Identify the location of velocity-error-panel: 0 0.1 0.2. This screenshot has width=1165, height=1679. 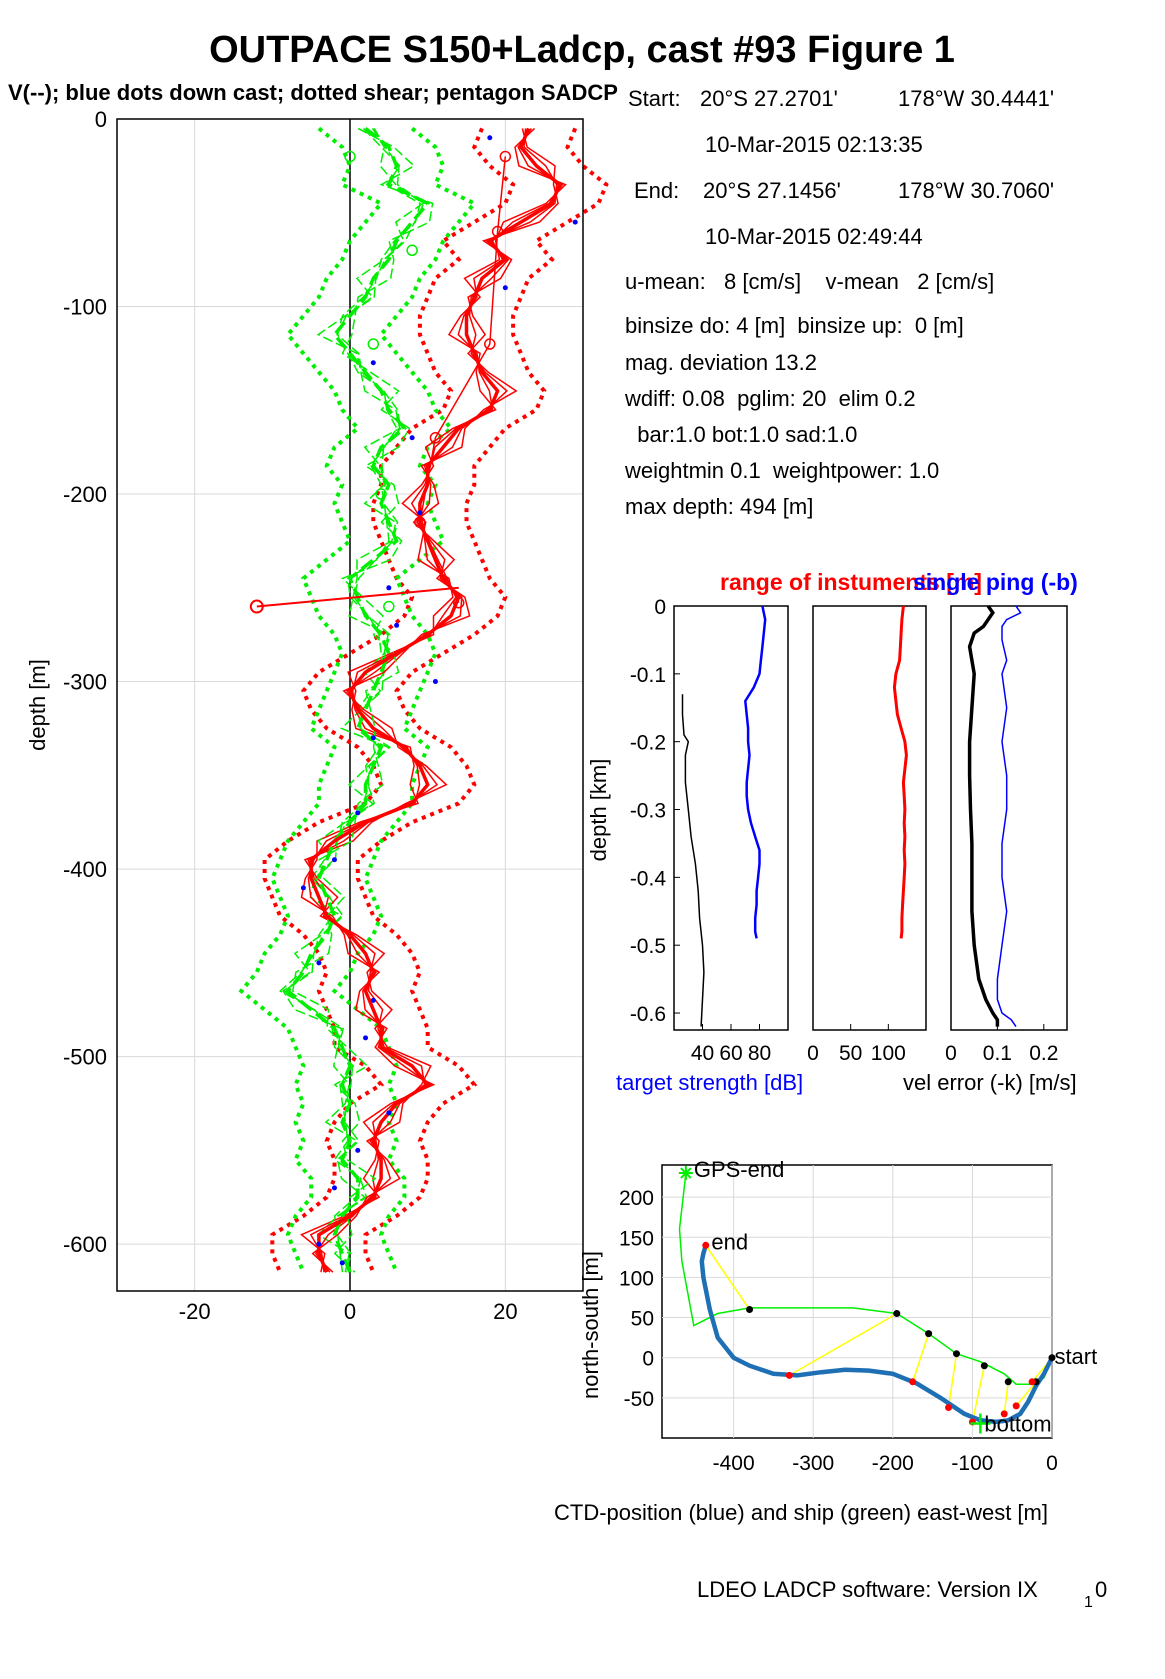
(1006, 835).